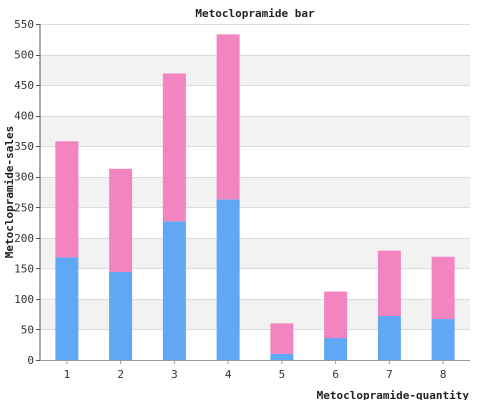 The image size is (500, 400). I want to click on x-tick-label: 6, so click(335, 374).